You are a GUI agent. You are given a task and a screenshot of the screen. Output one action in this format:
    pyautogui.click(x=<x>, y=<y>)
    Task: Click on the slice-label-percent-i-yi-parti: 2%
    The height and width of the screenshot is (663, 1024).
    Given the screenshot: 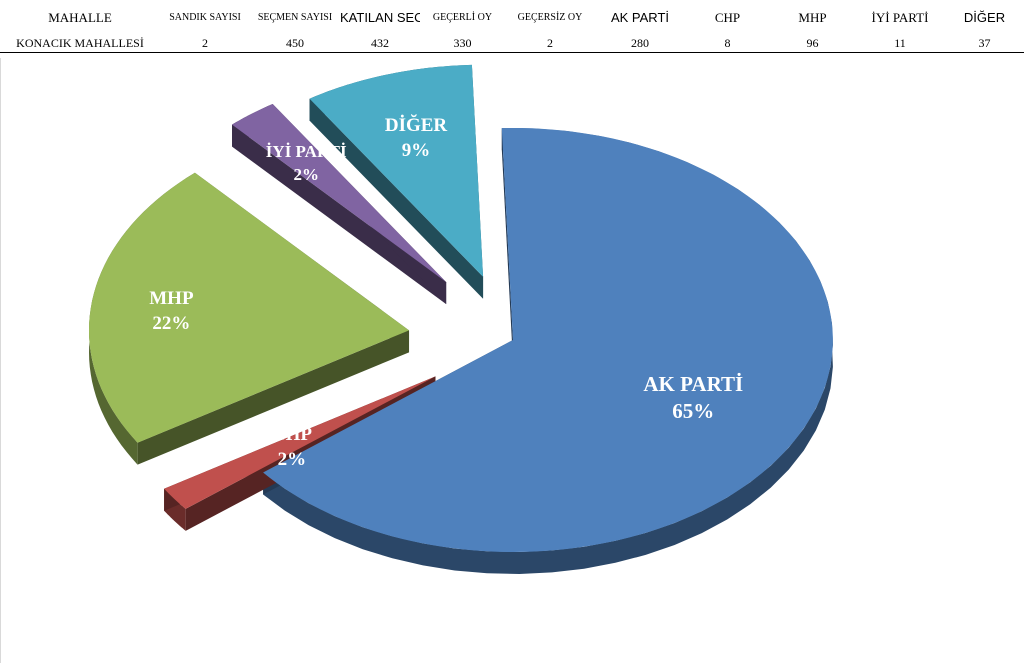 What is the action you would take?
    pyautogui.click(x=306, y=174)
    